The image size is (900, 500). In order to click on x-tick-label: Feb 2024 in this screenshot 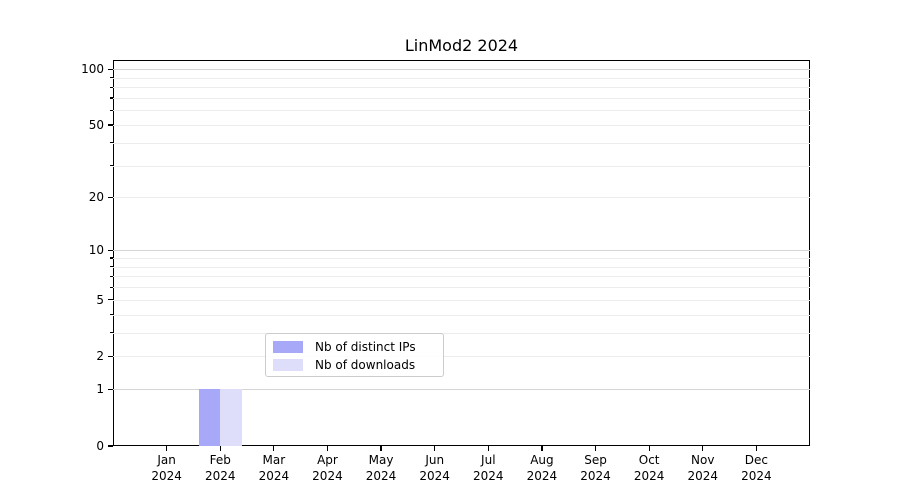, I will do `click(220, 468)`.